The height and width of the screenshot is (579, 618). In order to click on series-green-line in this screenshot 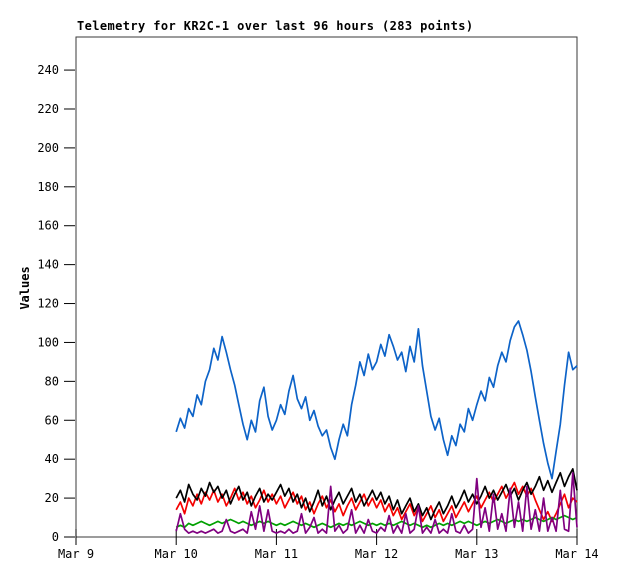, I will do `click(376, 521)`.